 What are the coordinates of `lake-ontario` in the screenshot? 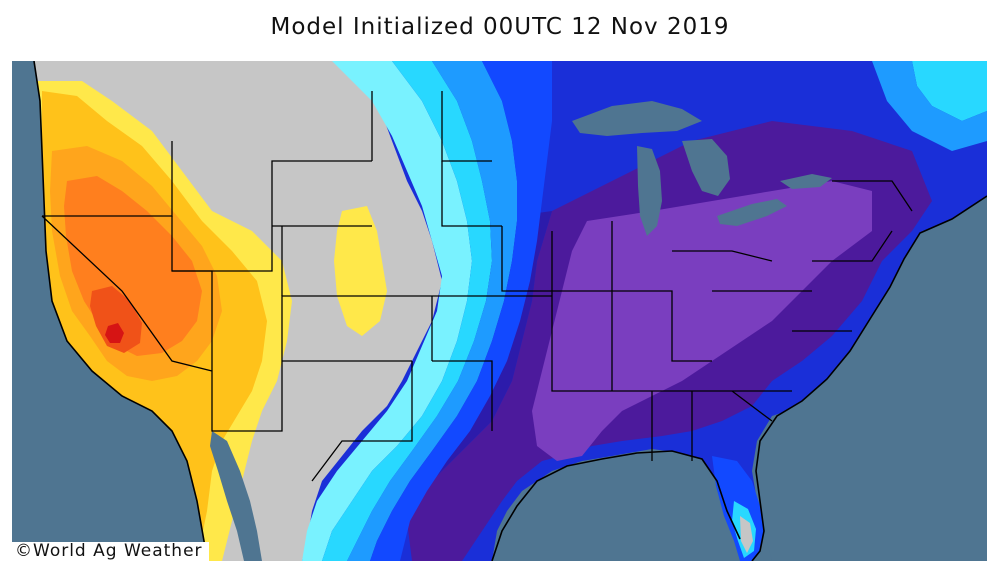 It's located at (806, 181).